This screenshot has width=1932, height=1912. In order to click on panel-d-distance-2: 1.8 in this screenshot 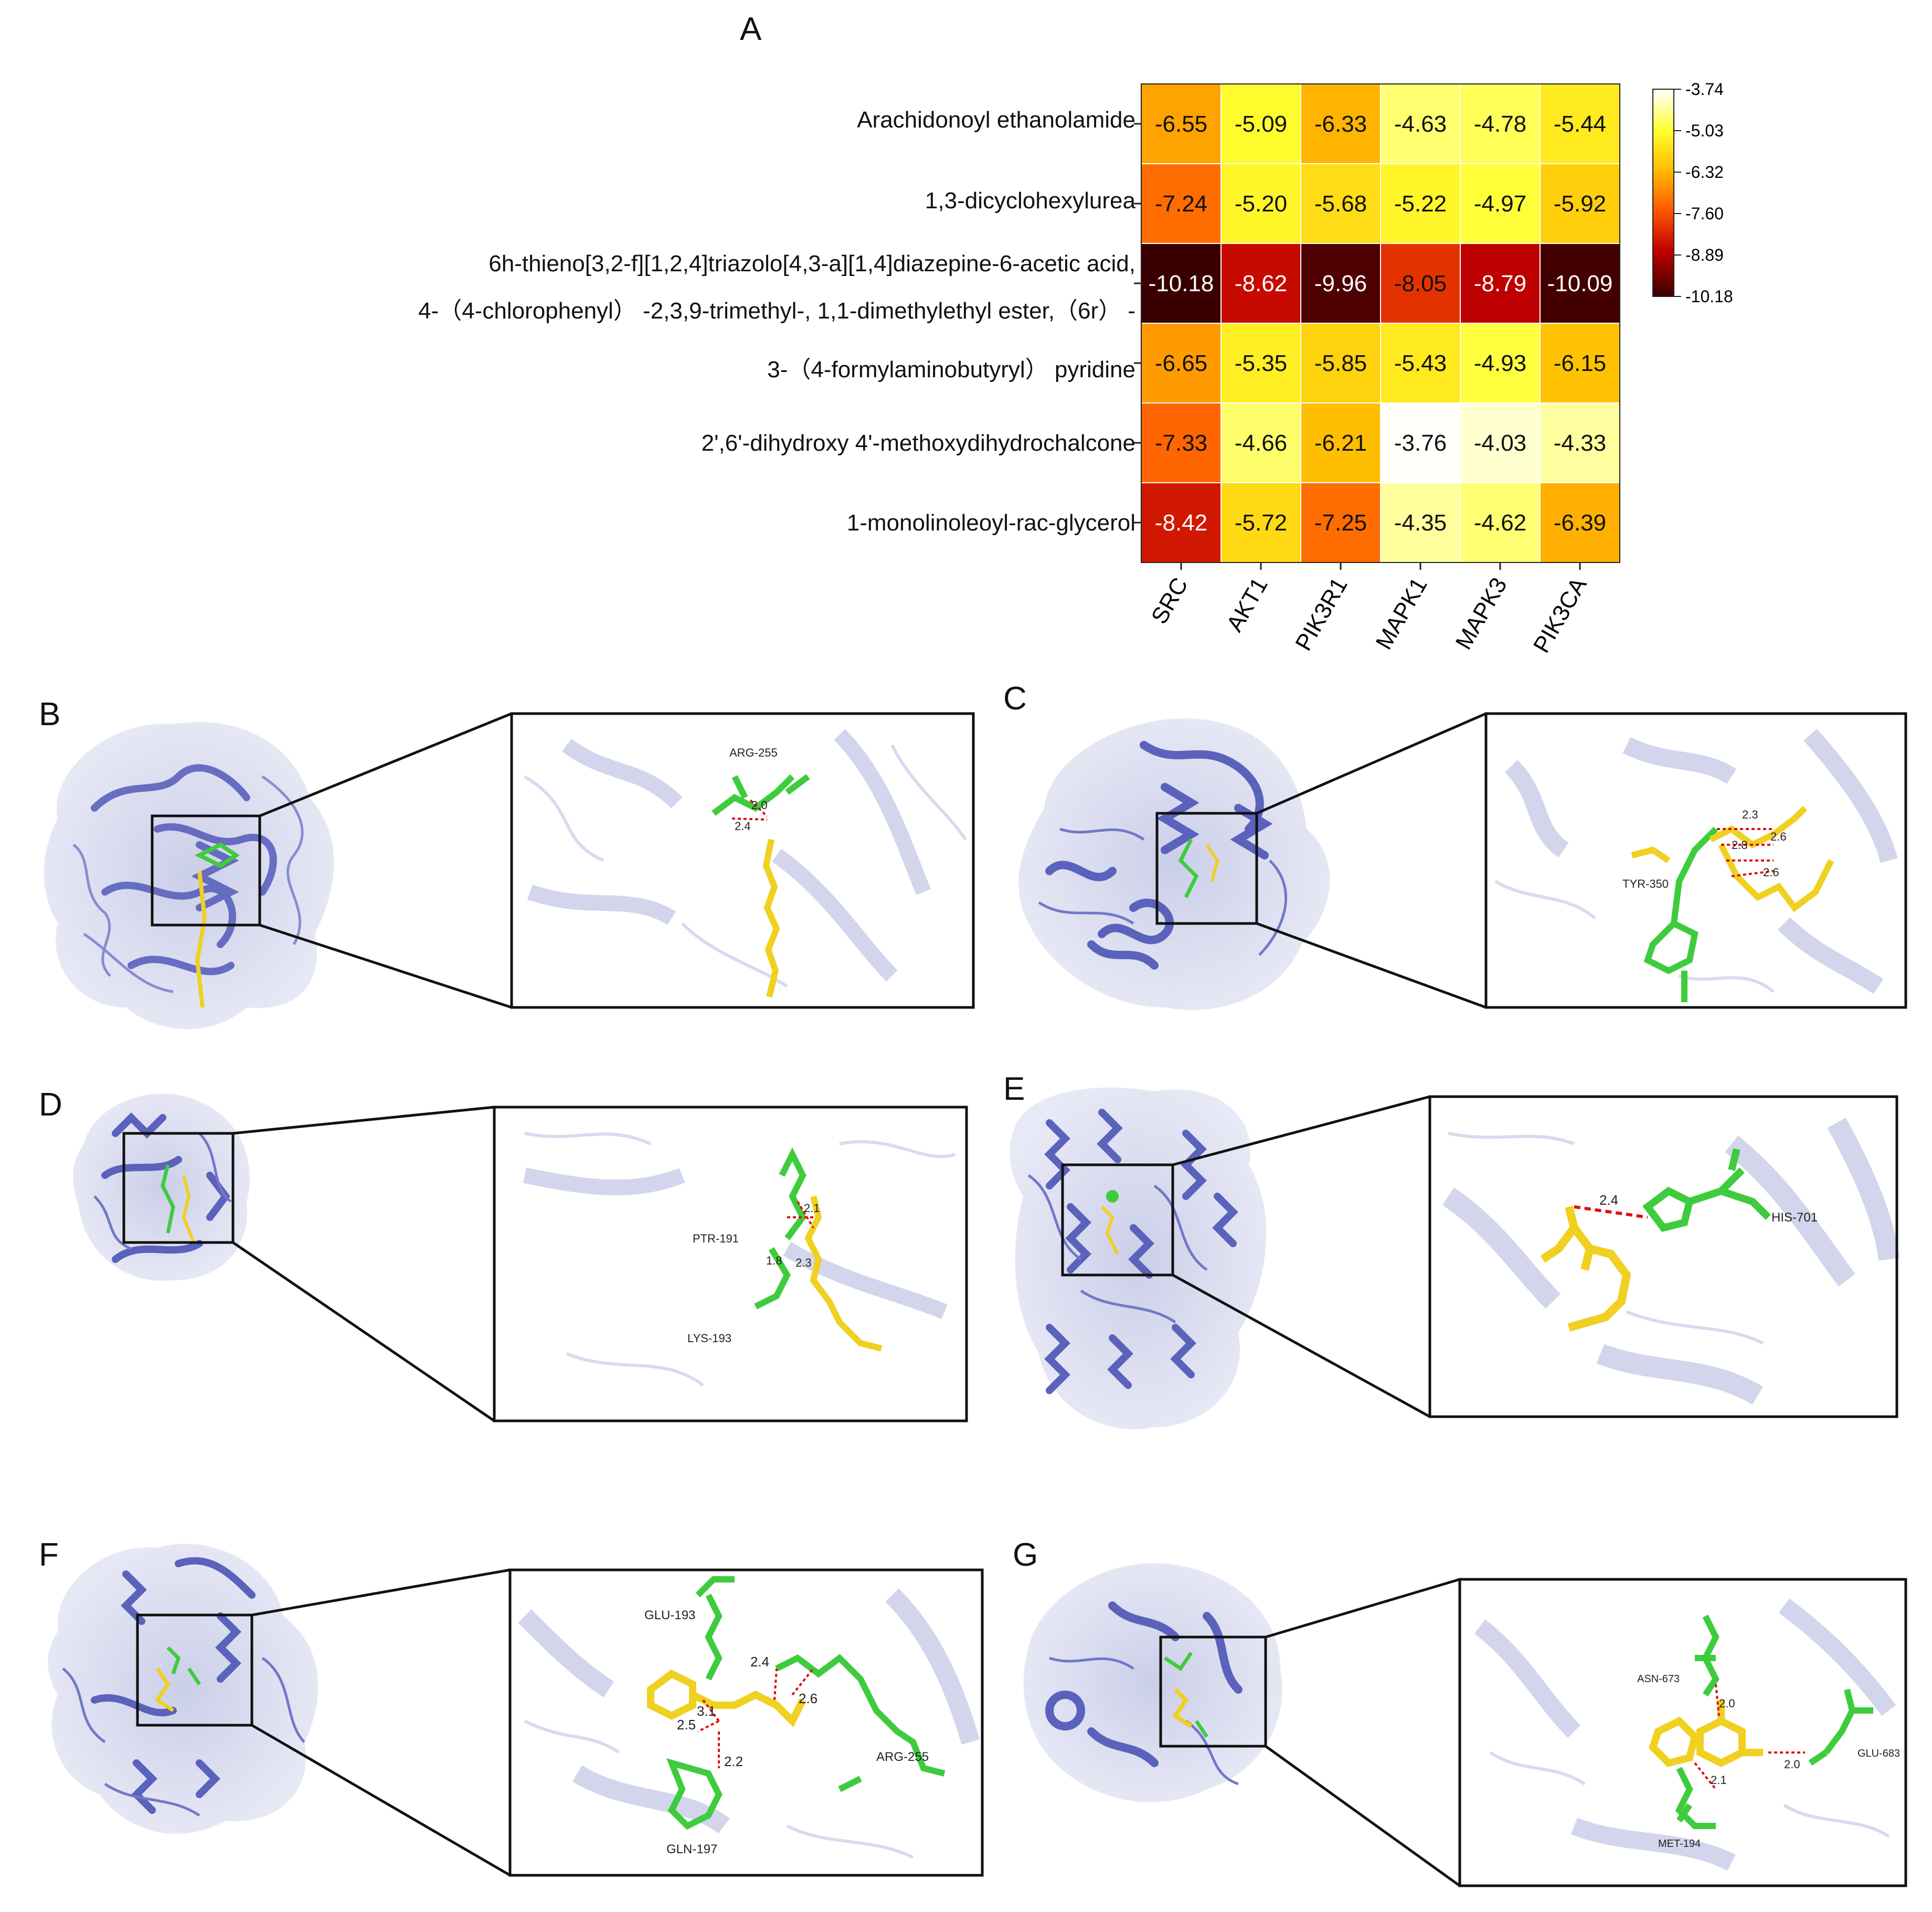, I will do `click(774, 1260)`.